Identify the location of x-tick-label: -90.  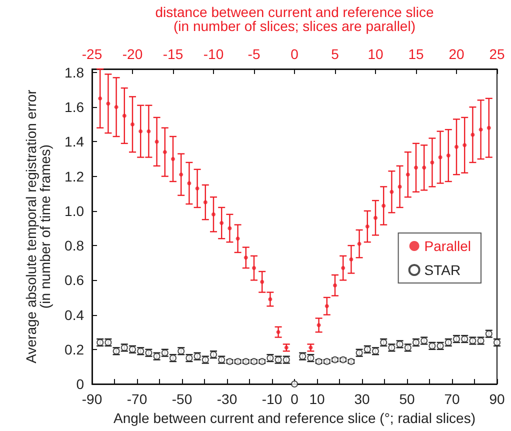
(92, 399).